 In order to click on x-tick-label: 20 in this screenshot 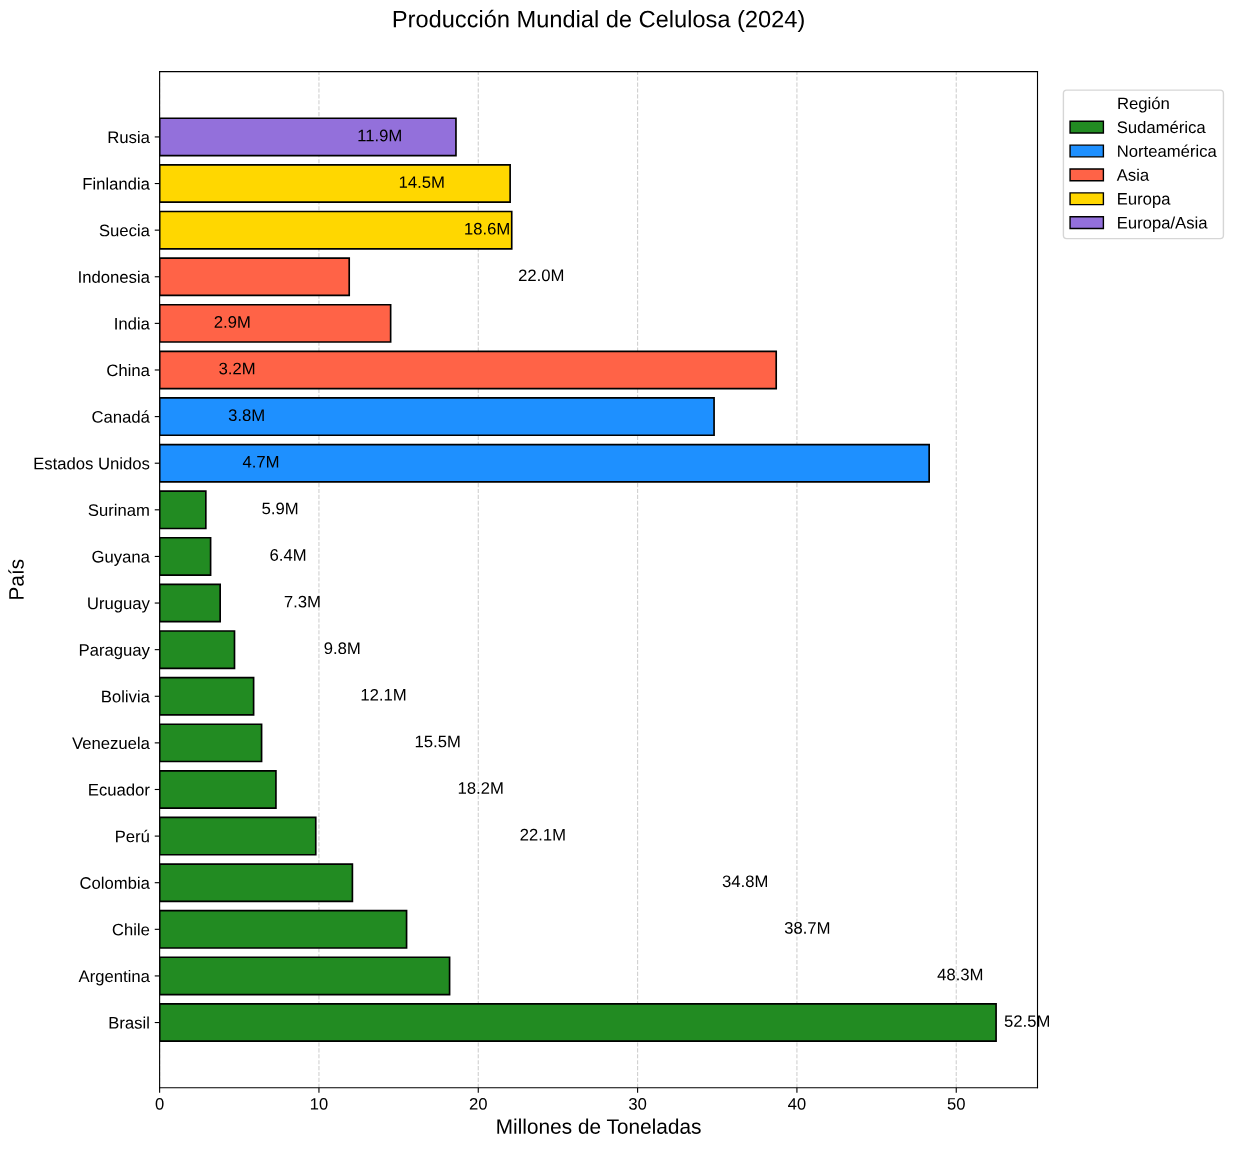, I will do `click(478, 1103)`.